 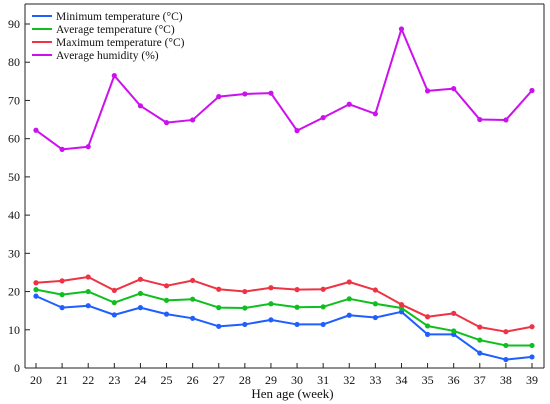 I want to click on y-tick-label: 50, so click(x=14, y=177).